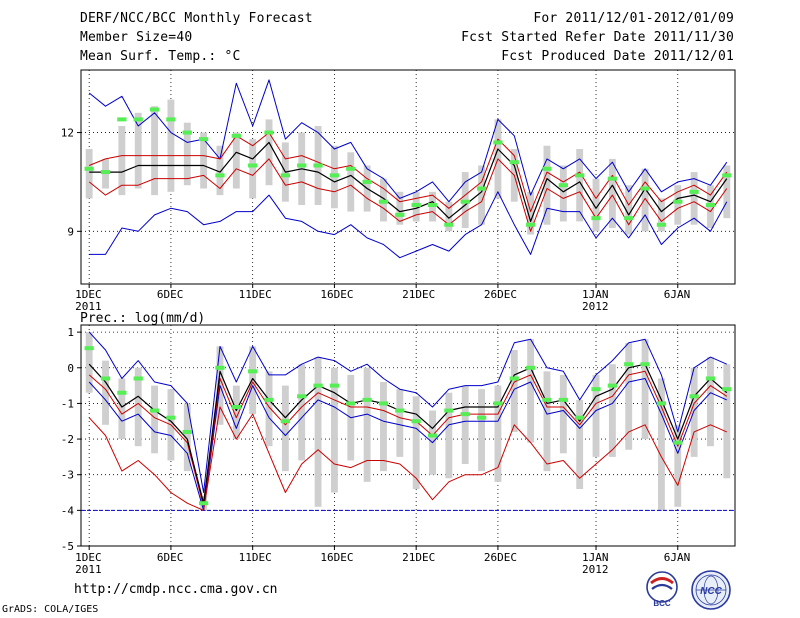  Describe the element at coordinates (67, 546) in the screenshot. I see `y-tick-label: -5` at that location.